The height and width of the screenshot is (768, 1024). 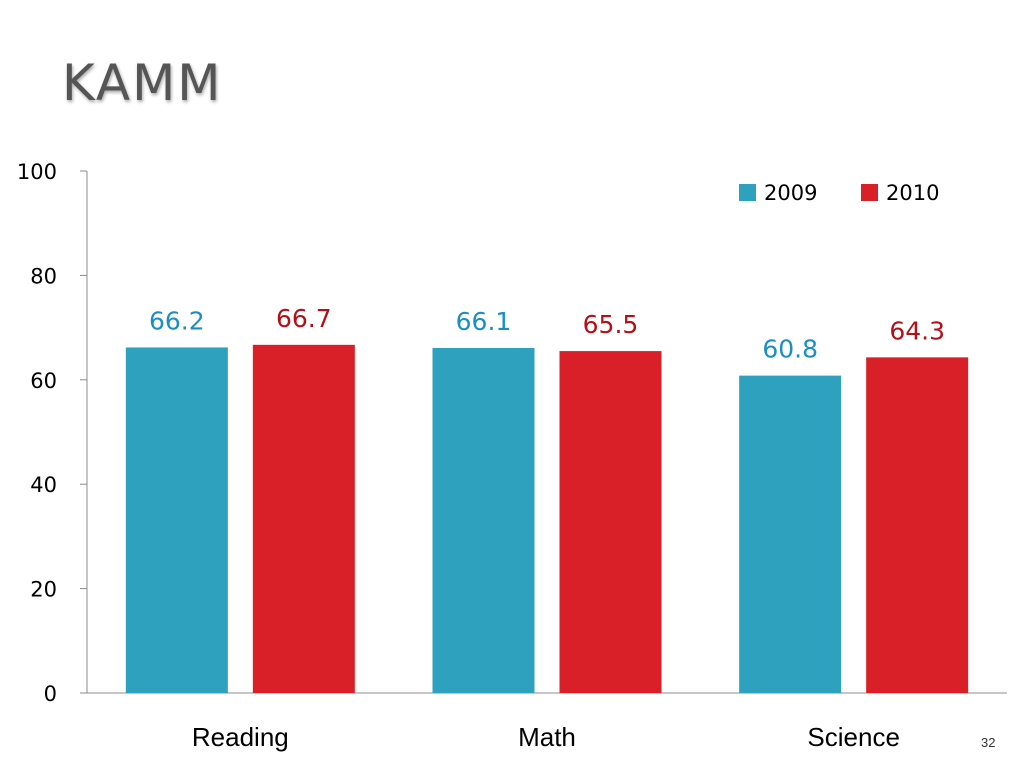 I want to click on x-category-label: Math, so click(x=547, y=737).